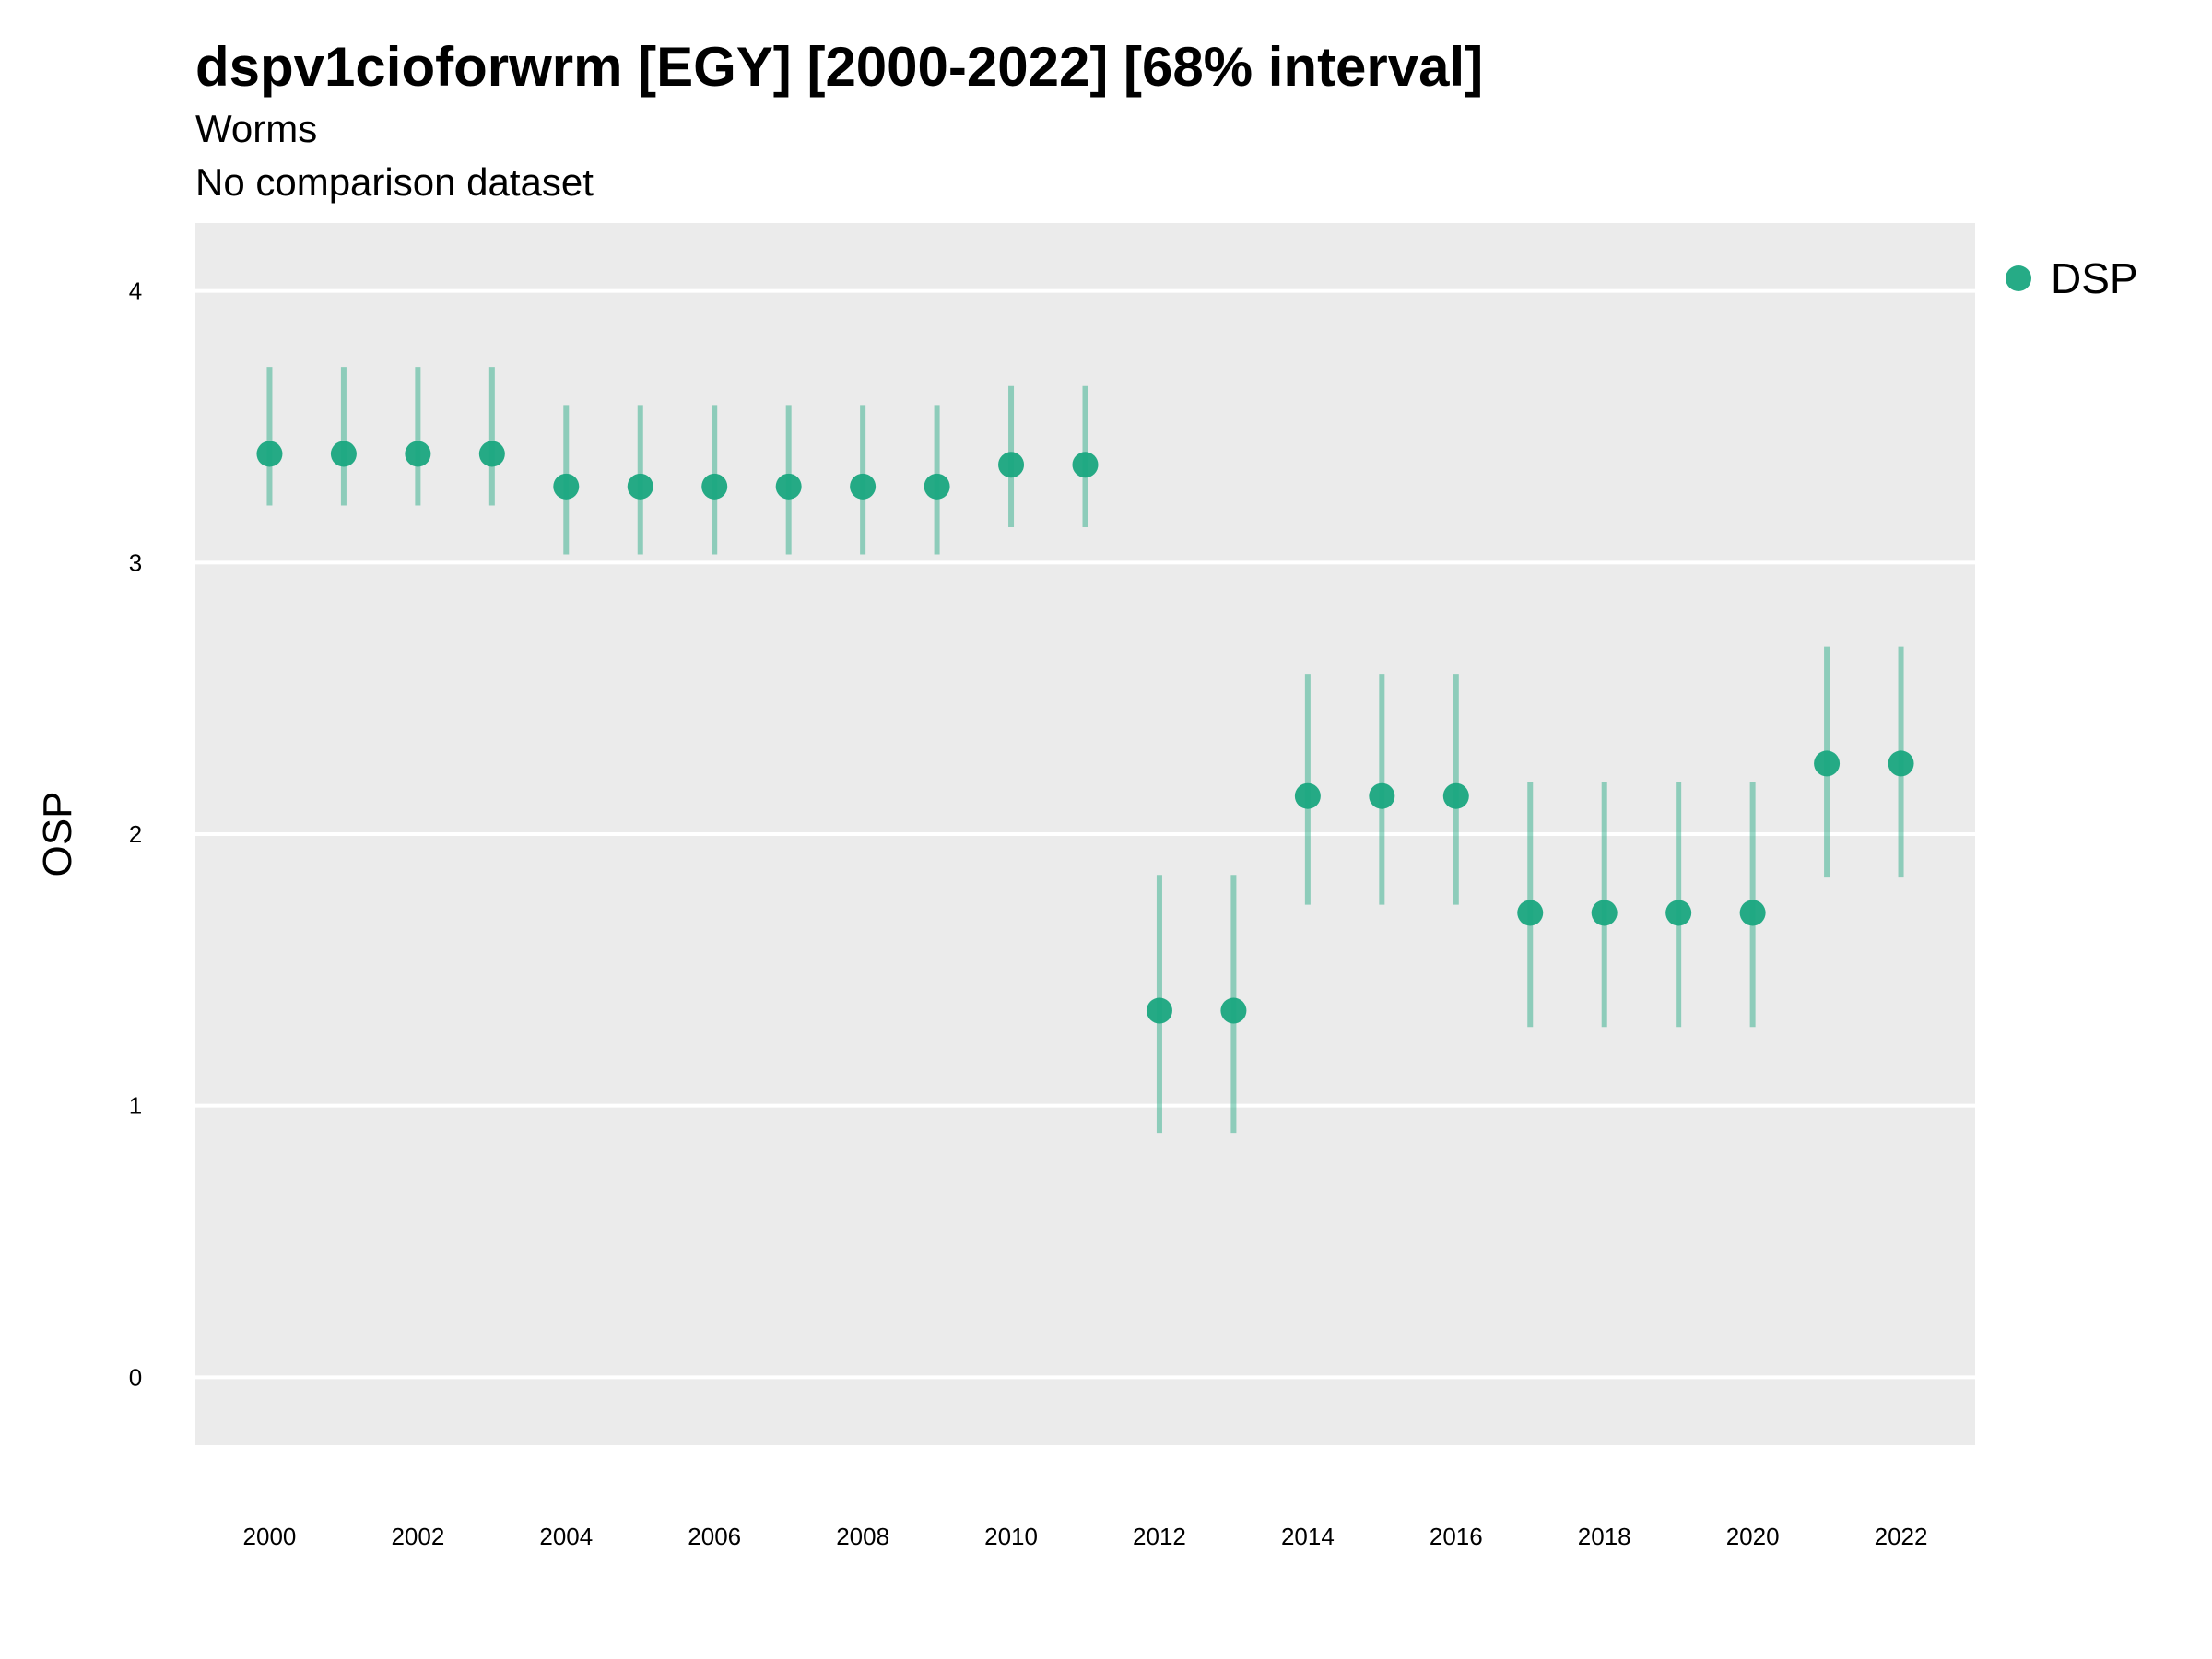  I want to click on legend-label-dsp: DSP, so click(2094, 278).